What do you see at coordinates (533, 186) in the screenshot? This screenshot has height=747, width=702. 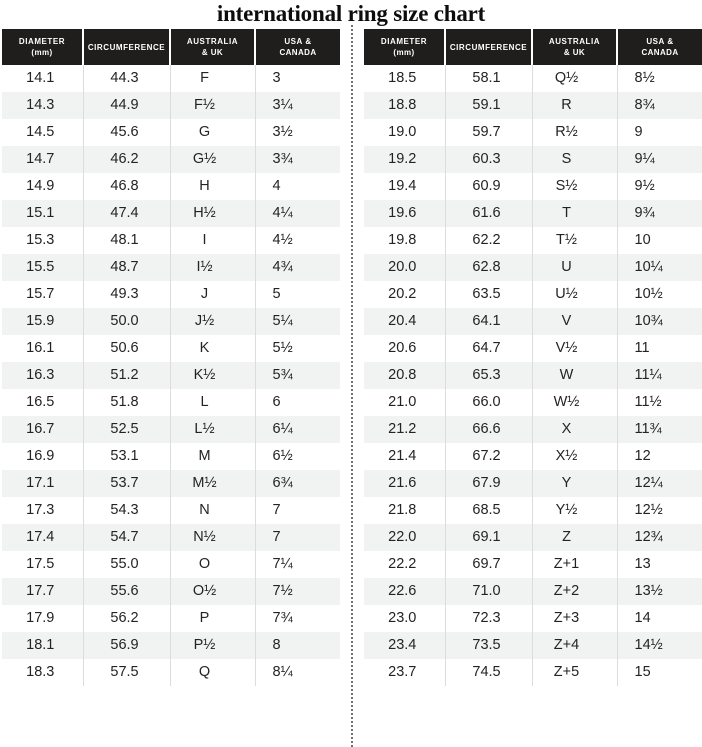 I see `table-row: 19.4 60.9 S½ 9½` at bounding box center [533, 186].